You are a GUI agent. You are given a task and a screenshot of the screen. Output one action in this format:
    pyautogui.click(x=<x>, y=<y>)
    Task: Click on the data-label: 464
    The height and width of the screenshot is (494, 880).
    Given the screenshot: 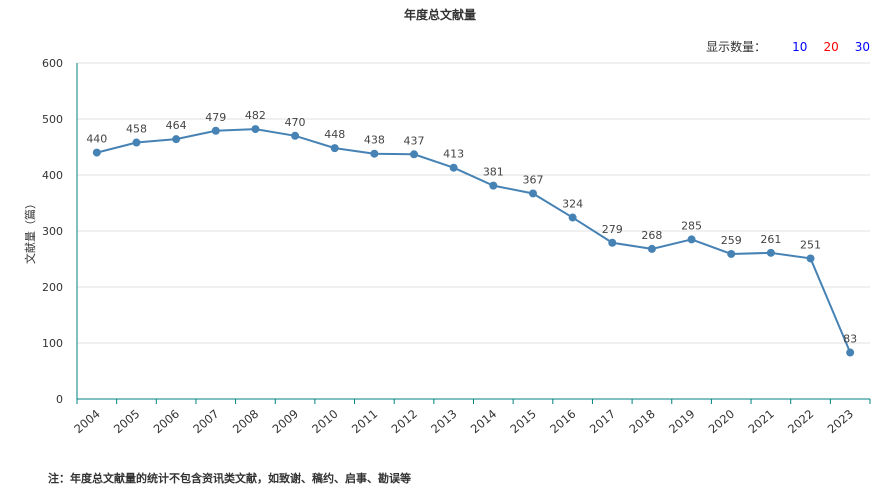 What is the action you would take?
    pyautogui.click(x=176, y=125)
    